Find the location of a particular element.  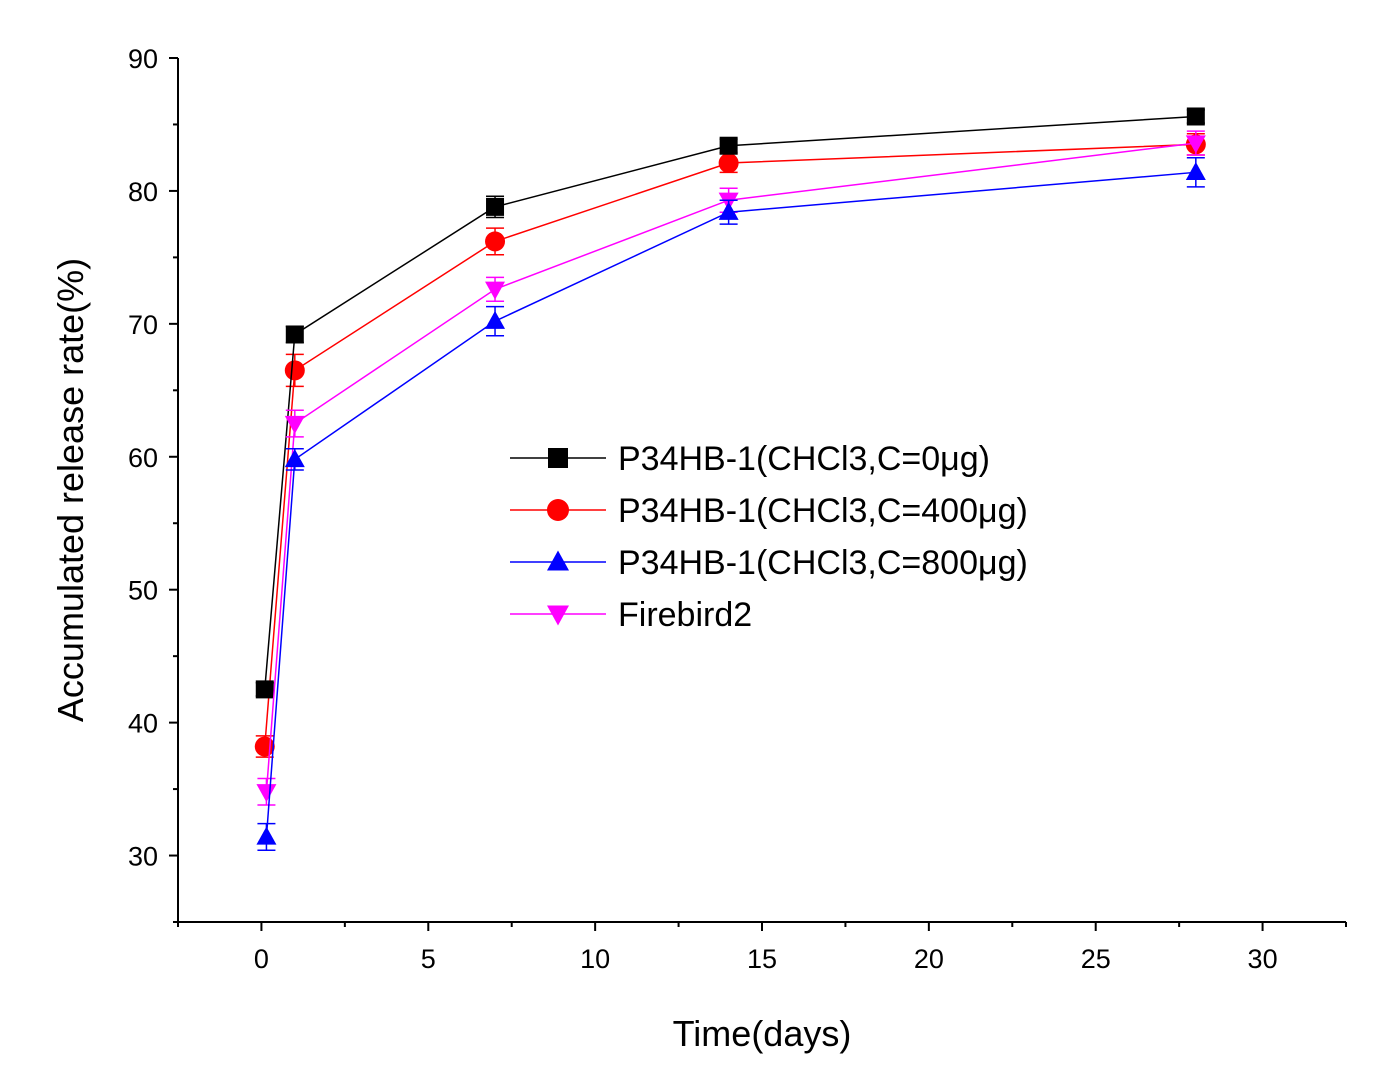

y-tick-label: 50 is located at coordinates (143, 591).